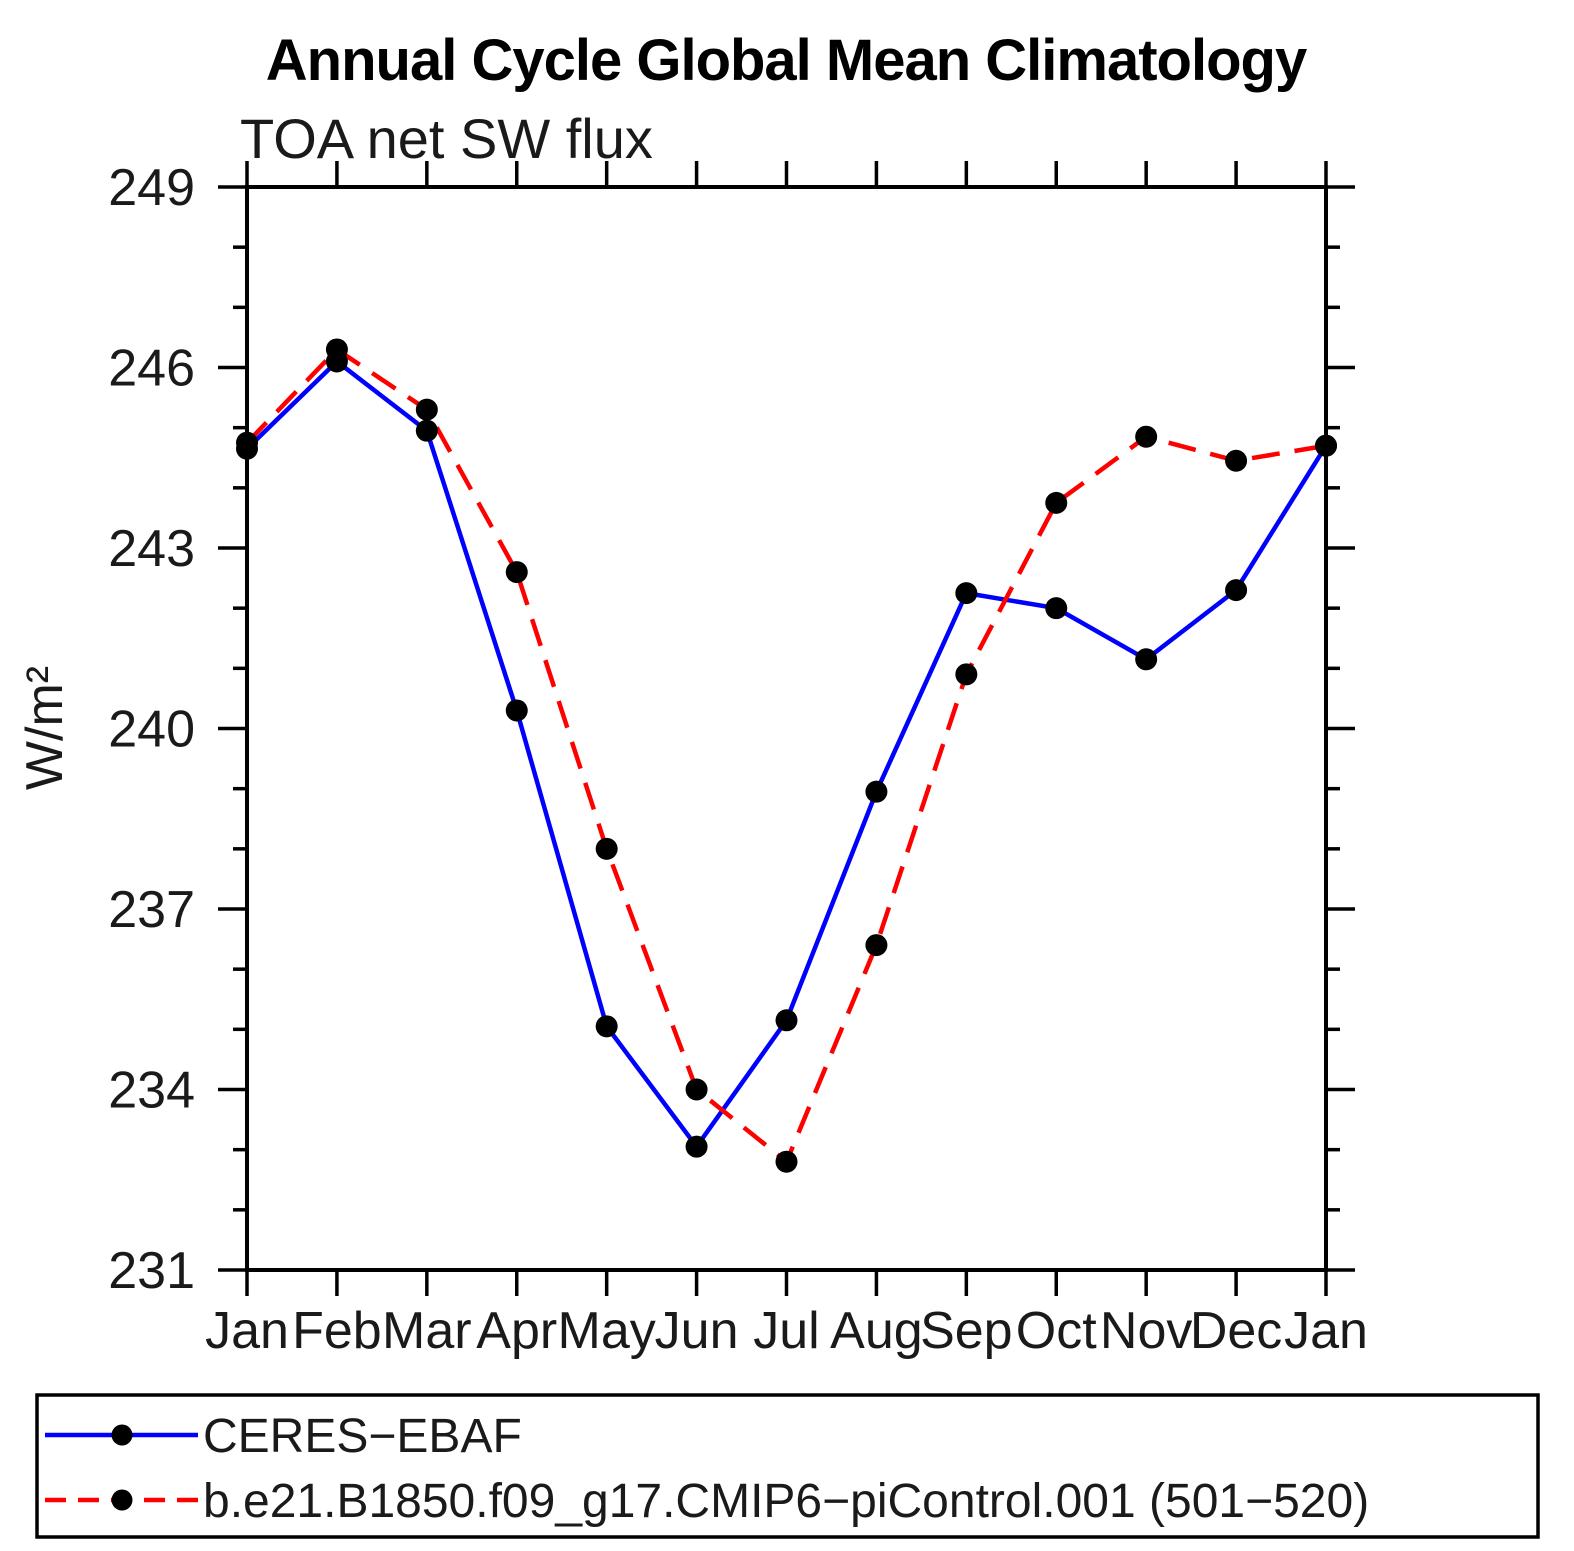  I want to click on x-tick-label: Feb, so click(337, 1331).